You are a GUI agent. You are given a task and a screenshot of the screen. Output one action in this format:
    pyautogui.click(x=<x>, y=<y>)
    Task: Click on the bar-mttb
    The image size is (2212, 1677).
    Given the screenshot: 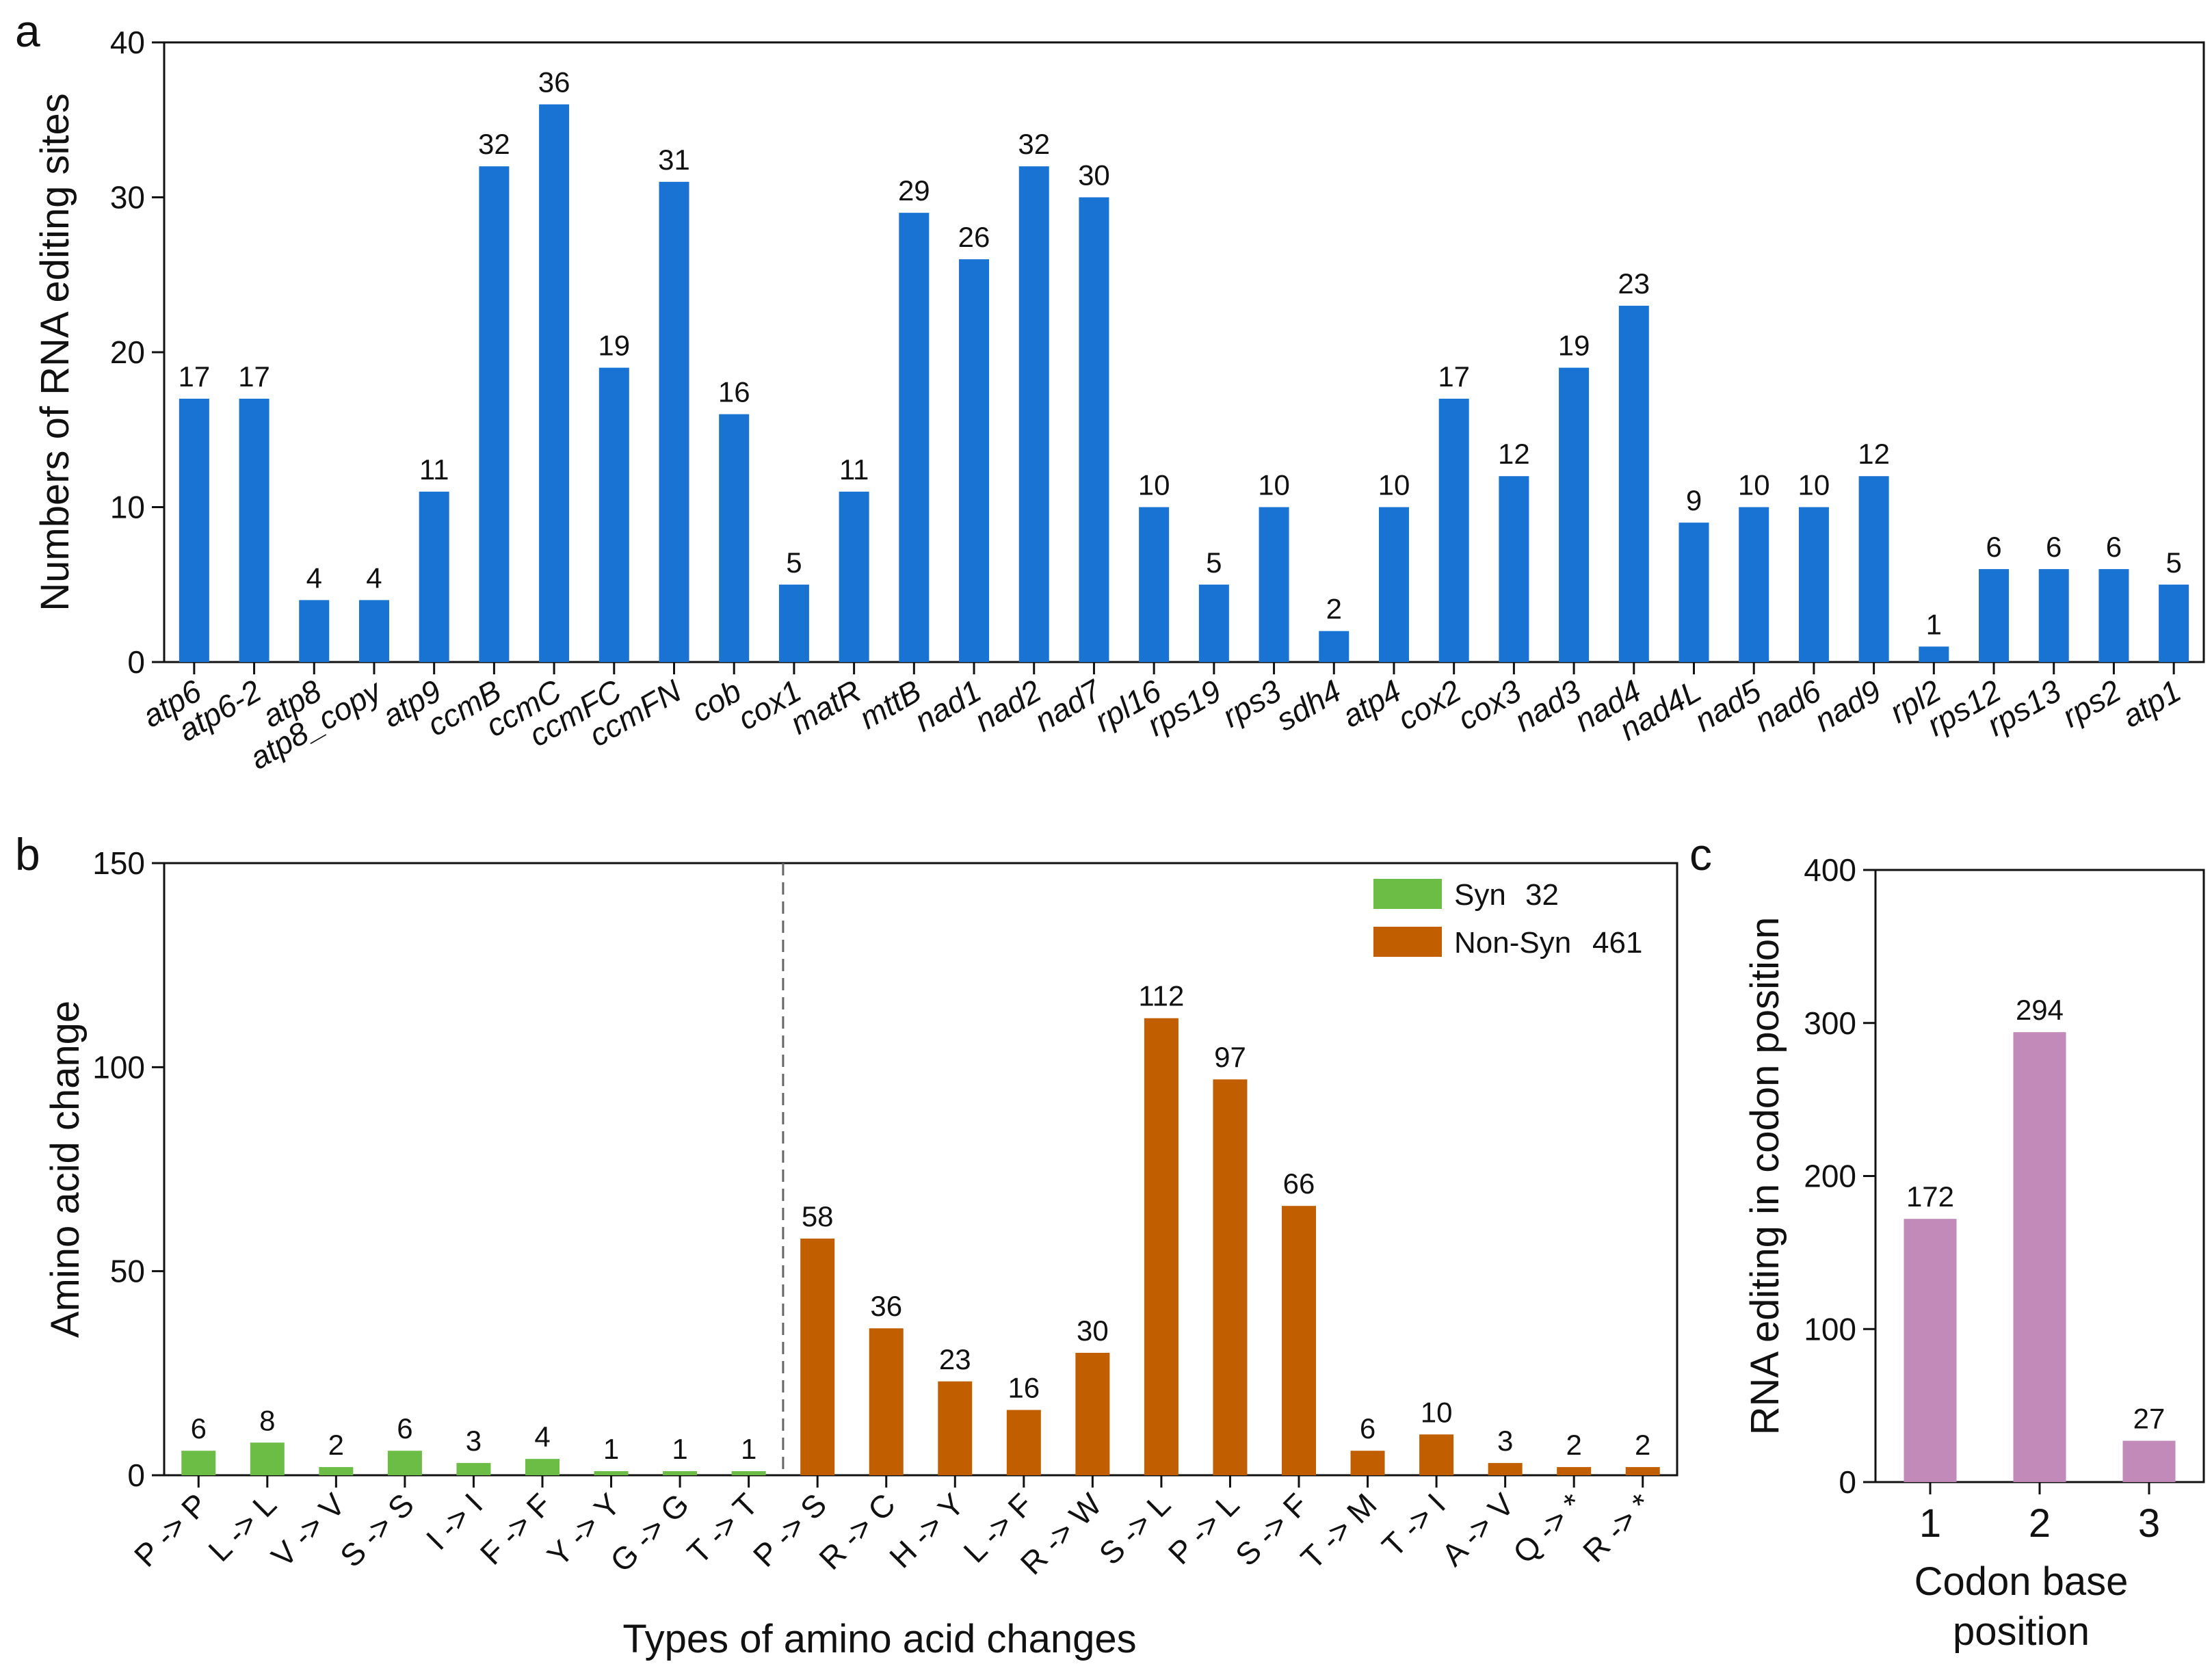 What is the action you would take?
    pyautogui.click(x=914, y=438)
    